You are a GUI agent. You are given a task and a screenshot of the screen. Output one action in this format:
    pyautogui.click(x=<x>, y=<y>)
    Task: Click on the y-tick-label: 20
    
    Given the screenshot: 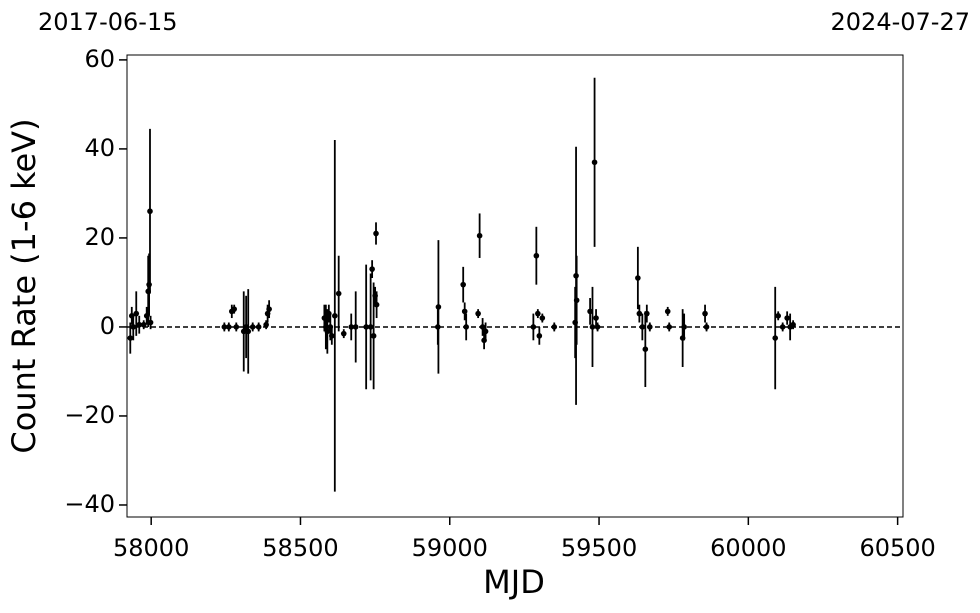 What is the action you would take?
    pyautogui.click(x=99, y=237)
    